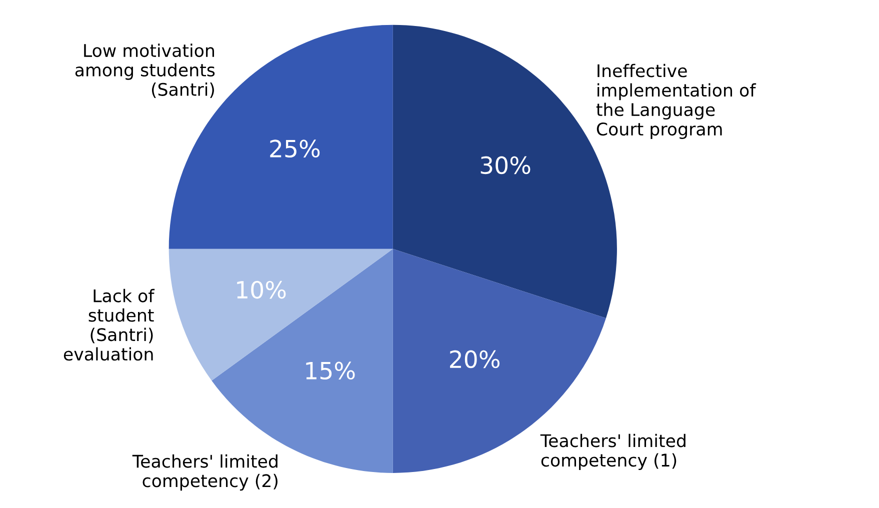 This screenshot has width=879, height=508. Describe the element at coordinates (205, 472) in the screenshot. I see `slice-label: Teachers' limited competency (2)` at that location.